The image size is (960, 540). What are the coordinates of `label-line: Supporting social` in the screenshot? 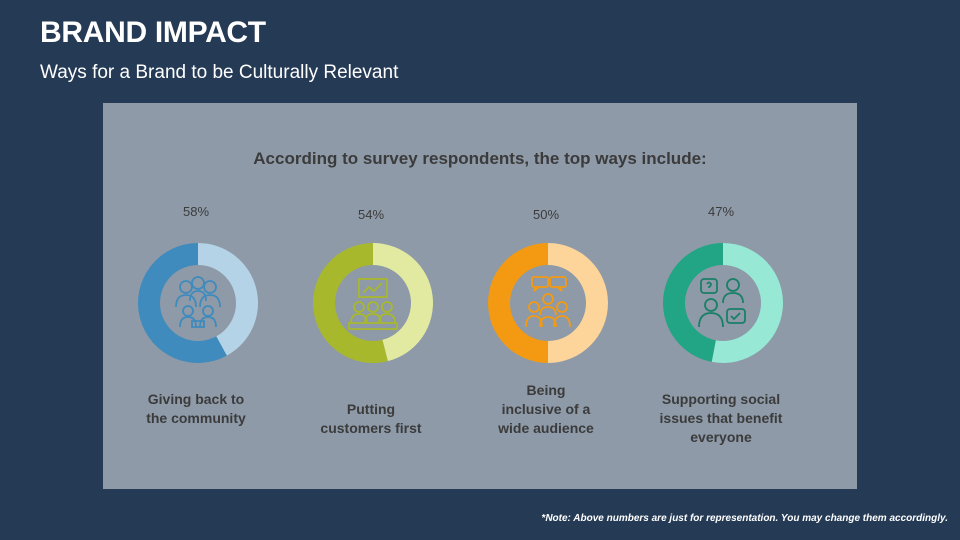 It's located at (721, 399).